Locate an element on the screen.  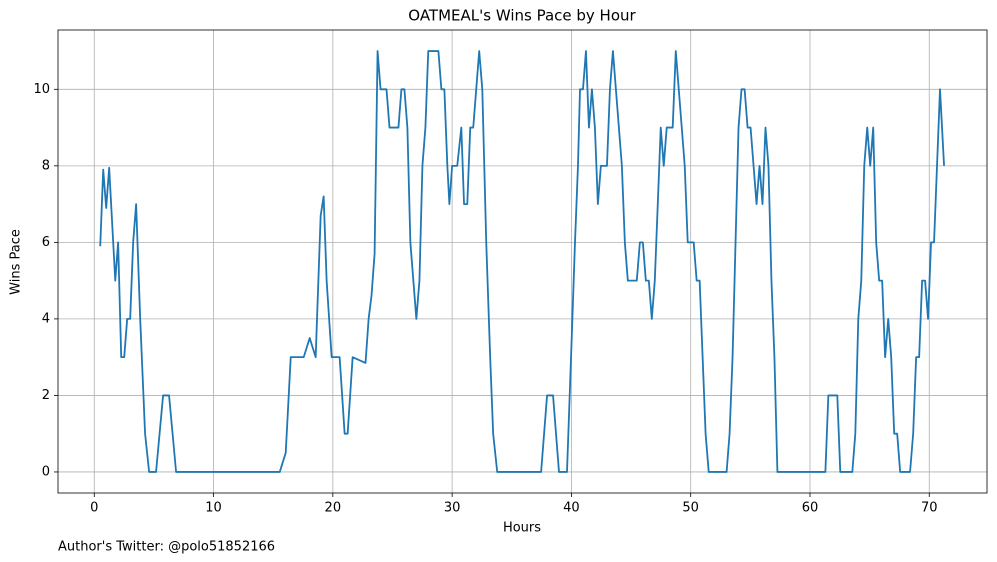
y-tick-label: 10 is located at coordinates (41, 89).